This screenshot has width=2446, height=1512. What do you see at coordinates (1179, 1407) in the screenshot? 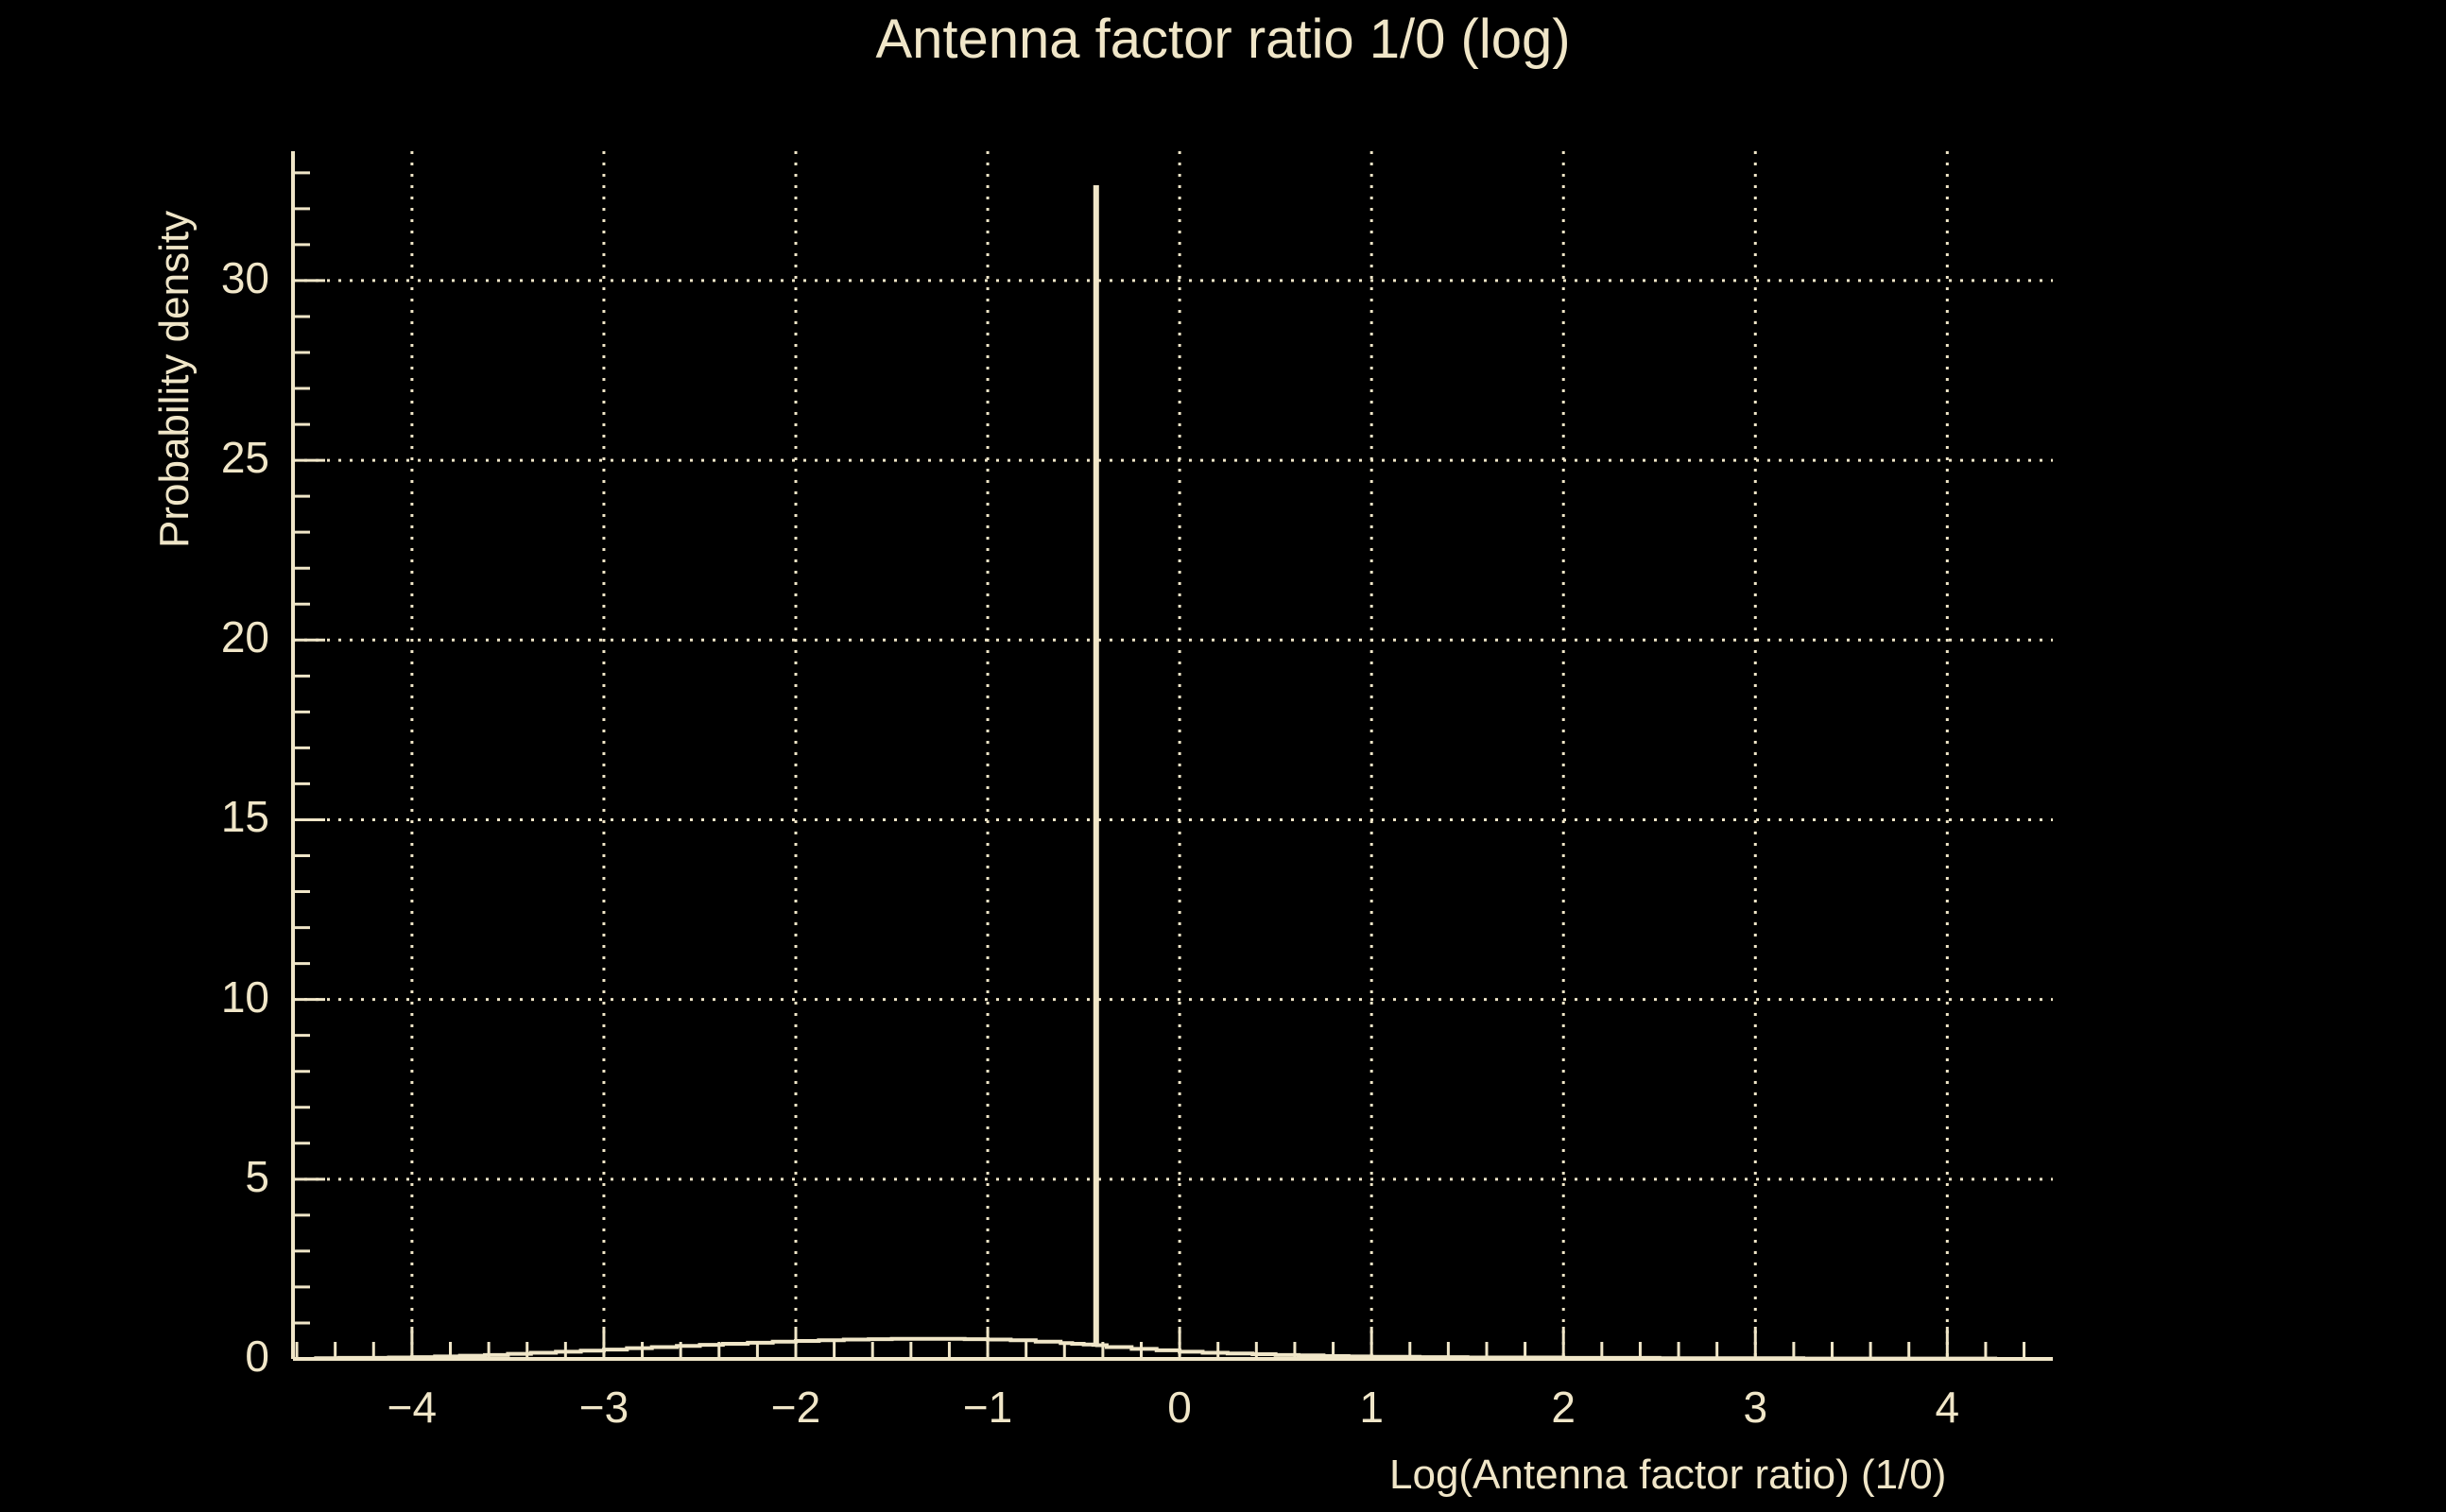
I see `x-axis-tick-label: 0` at bounding box center [1179, 1407].